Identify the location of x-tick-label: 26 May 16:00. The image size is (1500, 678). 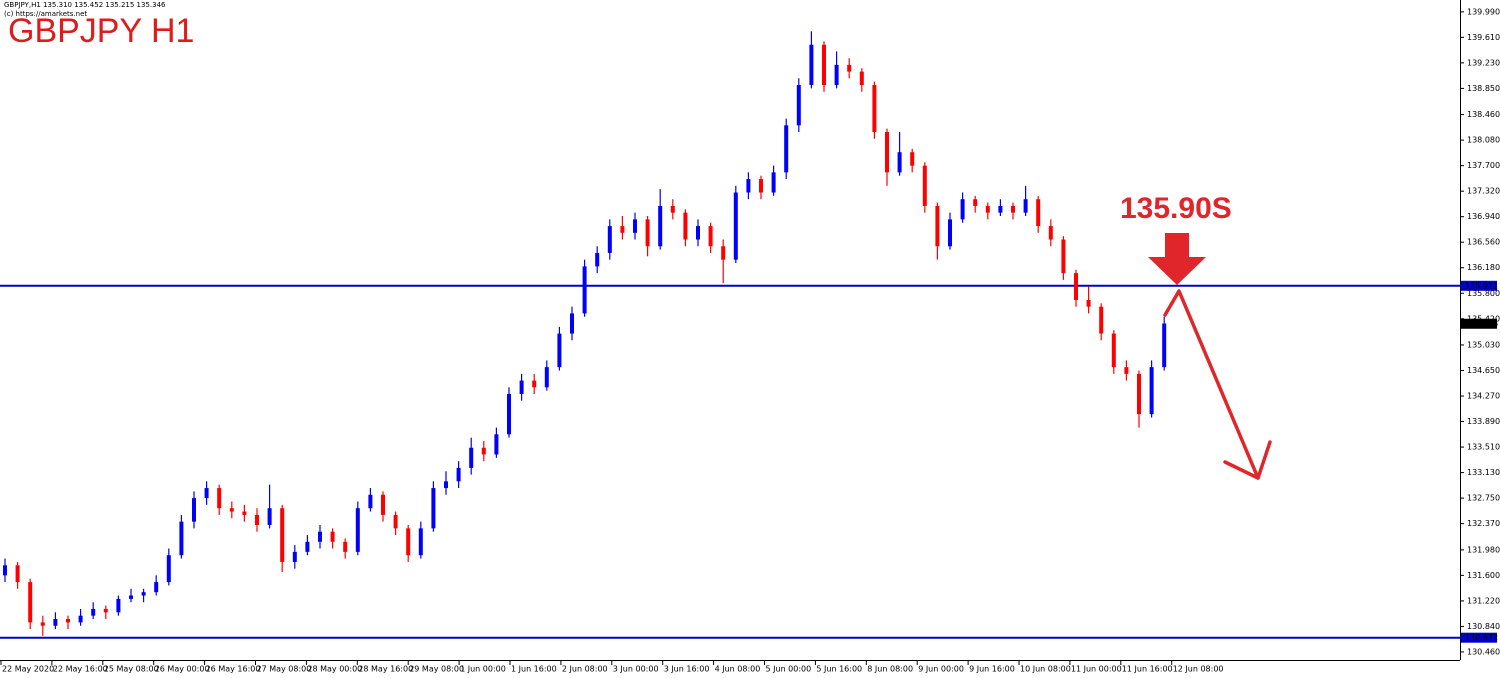
(233, 669).